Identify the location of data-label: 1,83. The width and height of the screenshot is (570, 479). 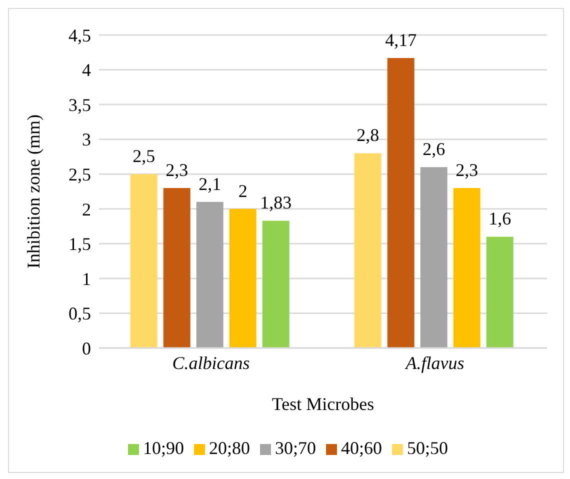
(276, 202).